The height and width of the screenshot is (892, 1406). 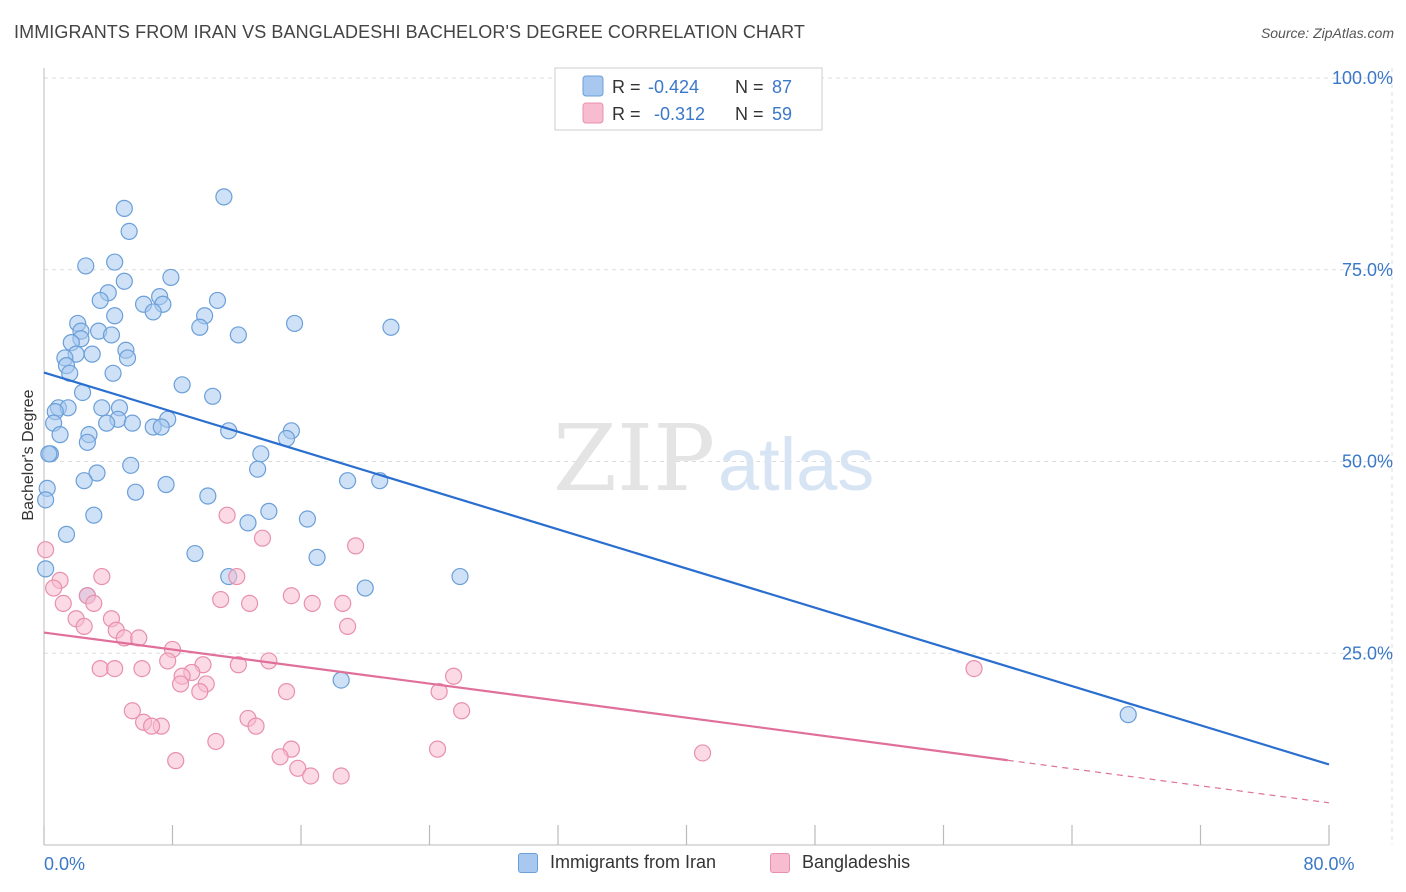 I want to click on legend-swatch-iran, so click(x=593, y=86).